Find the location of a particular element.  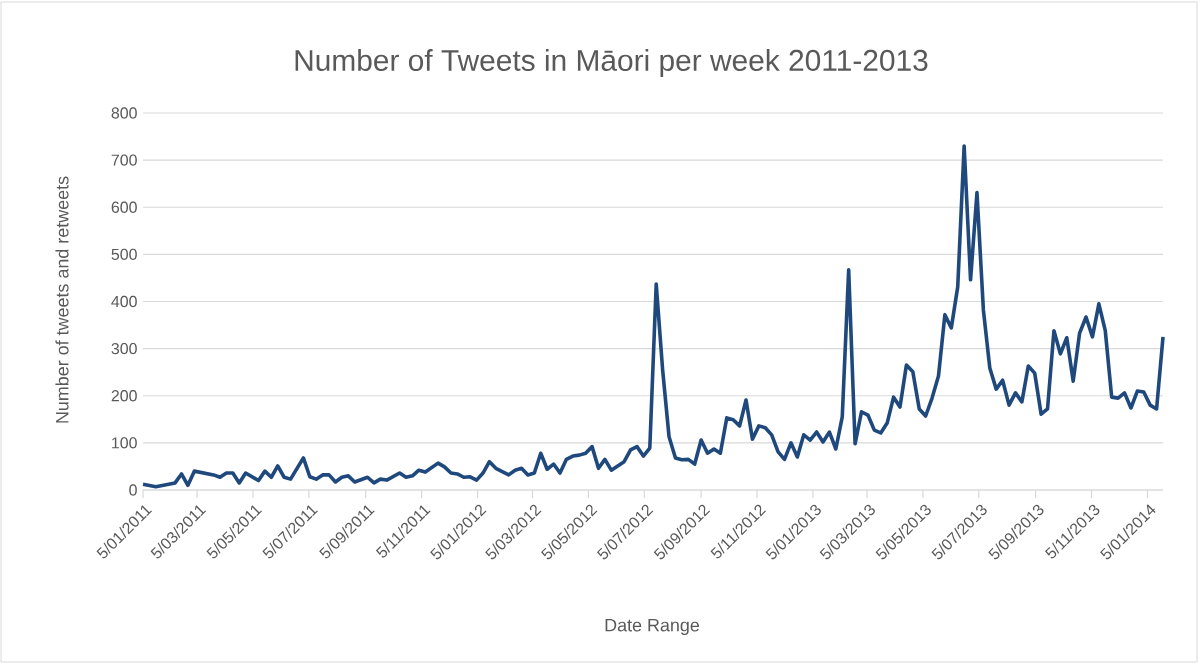

y-tick-label: 200 is located at coordinates (124, 396).